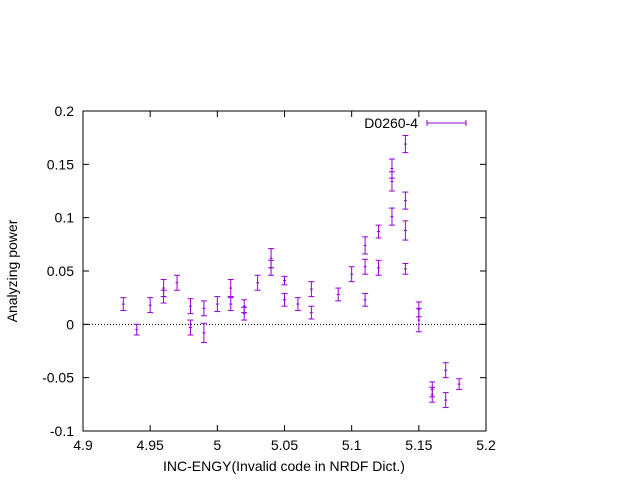 The height and width of the screenshot is (480, 640). Describe the element at coordinates (284, 445) in the screenshot. I see `x-tick-label: 5.05` at that location.